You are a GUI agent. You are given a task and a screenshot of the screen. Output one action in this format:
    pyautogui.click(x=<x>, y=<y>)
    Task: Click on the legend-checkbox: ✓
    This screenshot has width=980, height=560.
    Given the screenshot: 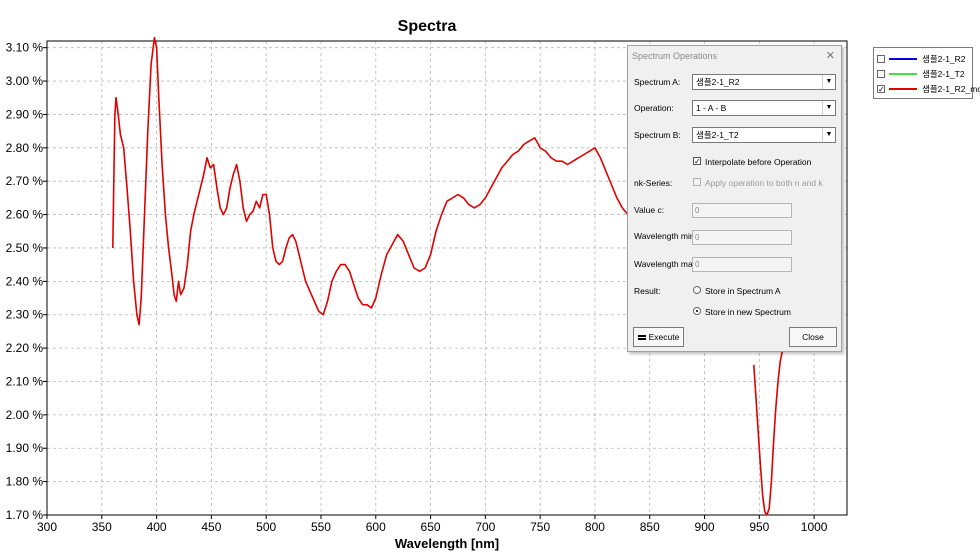 What is the action you would take?
    pyautogui.click(x=881, y=89)
    